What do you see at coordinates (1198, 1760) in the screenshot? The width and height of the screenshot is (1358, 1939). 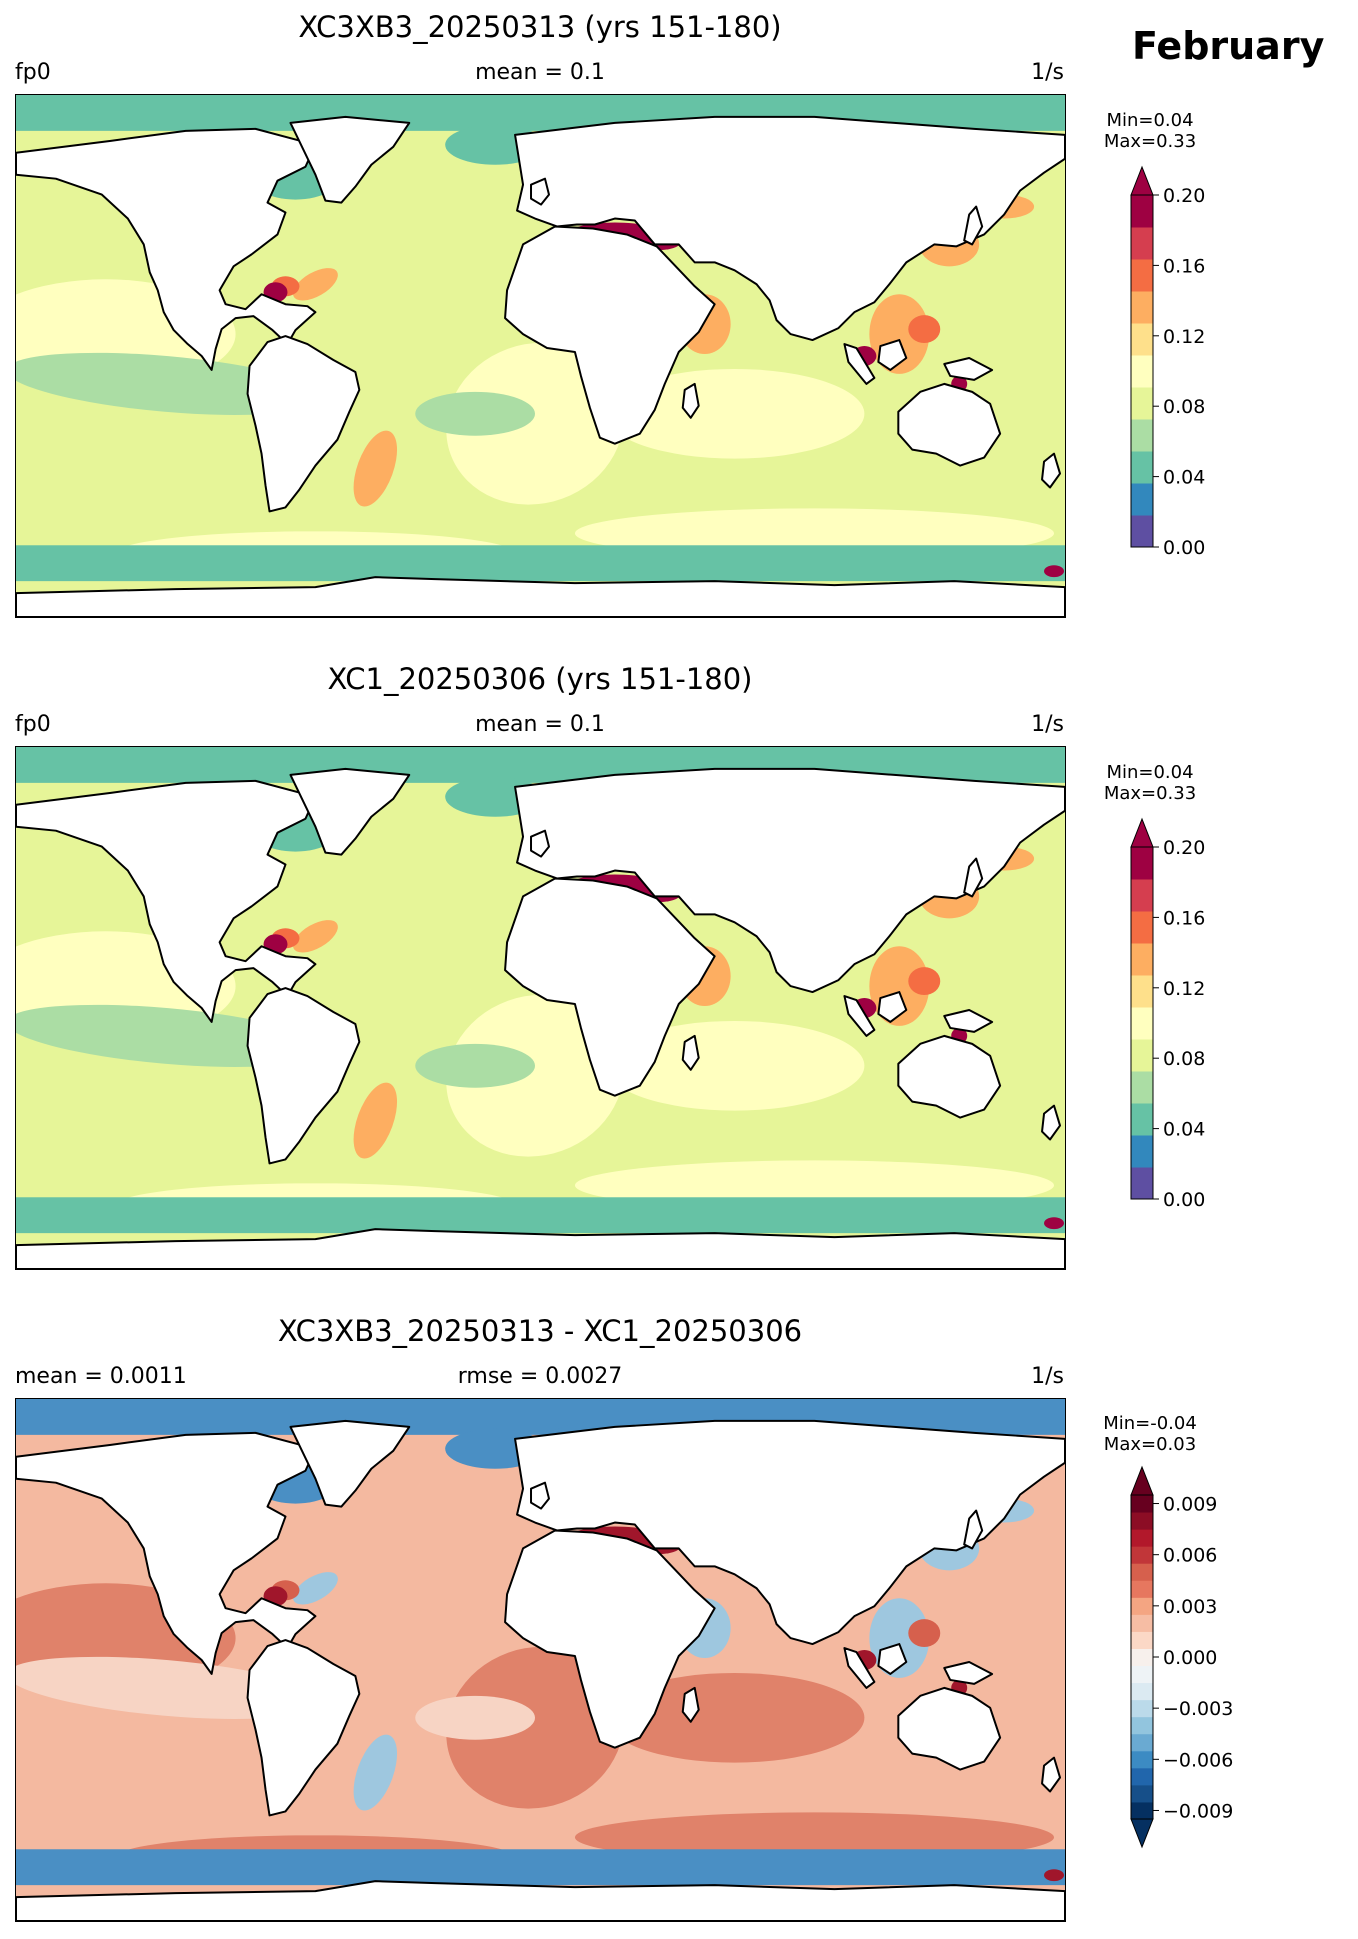 I see `colorbar-tick-label: −0.006` at bounding box center [1198, 1760].